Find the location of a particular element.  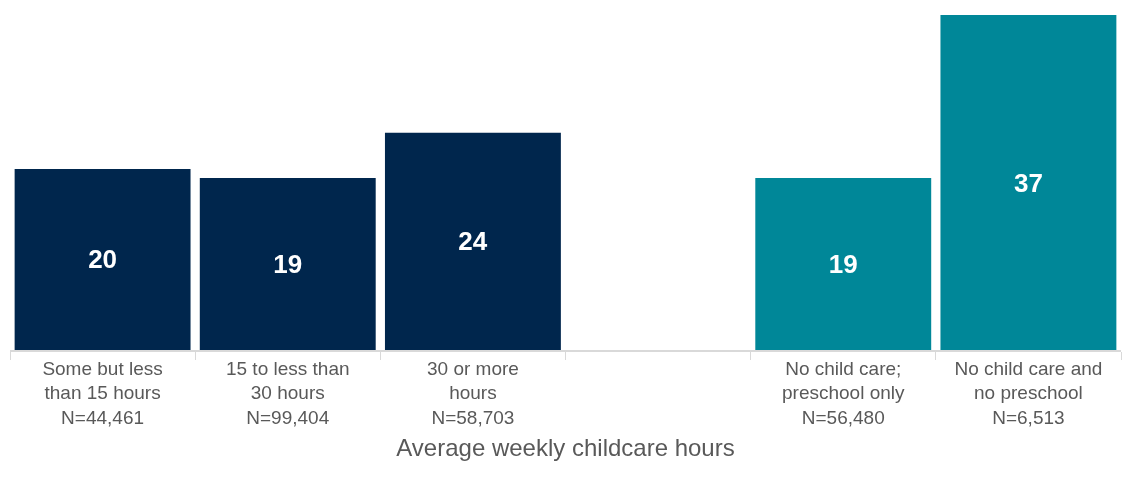

x-tick-label: No child care and no preschool N=6,513 is located at coordinates (1028, 392).